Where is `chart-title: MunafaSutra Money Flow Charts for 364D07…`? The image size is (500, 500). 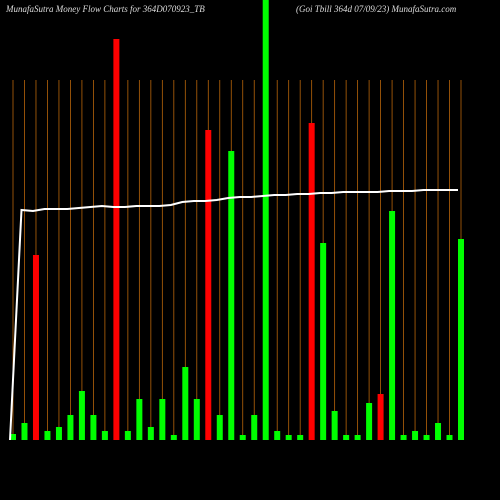 chart-title: MunafaSutra Money Flow Charts for 364D07… is located at coordinates (105, 9).